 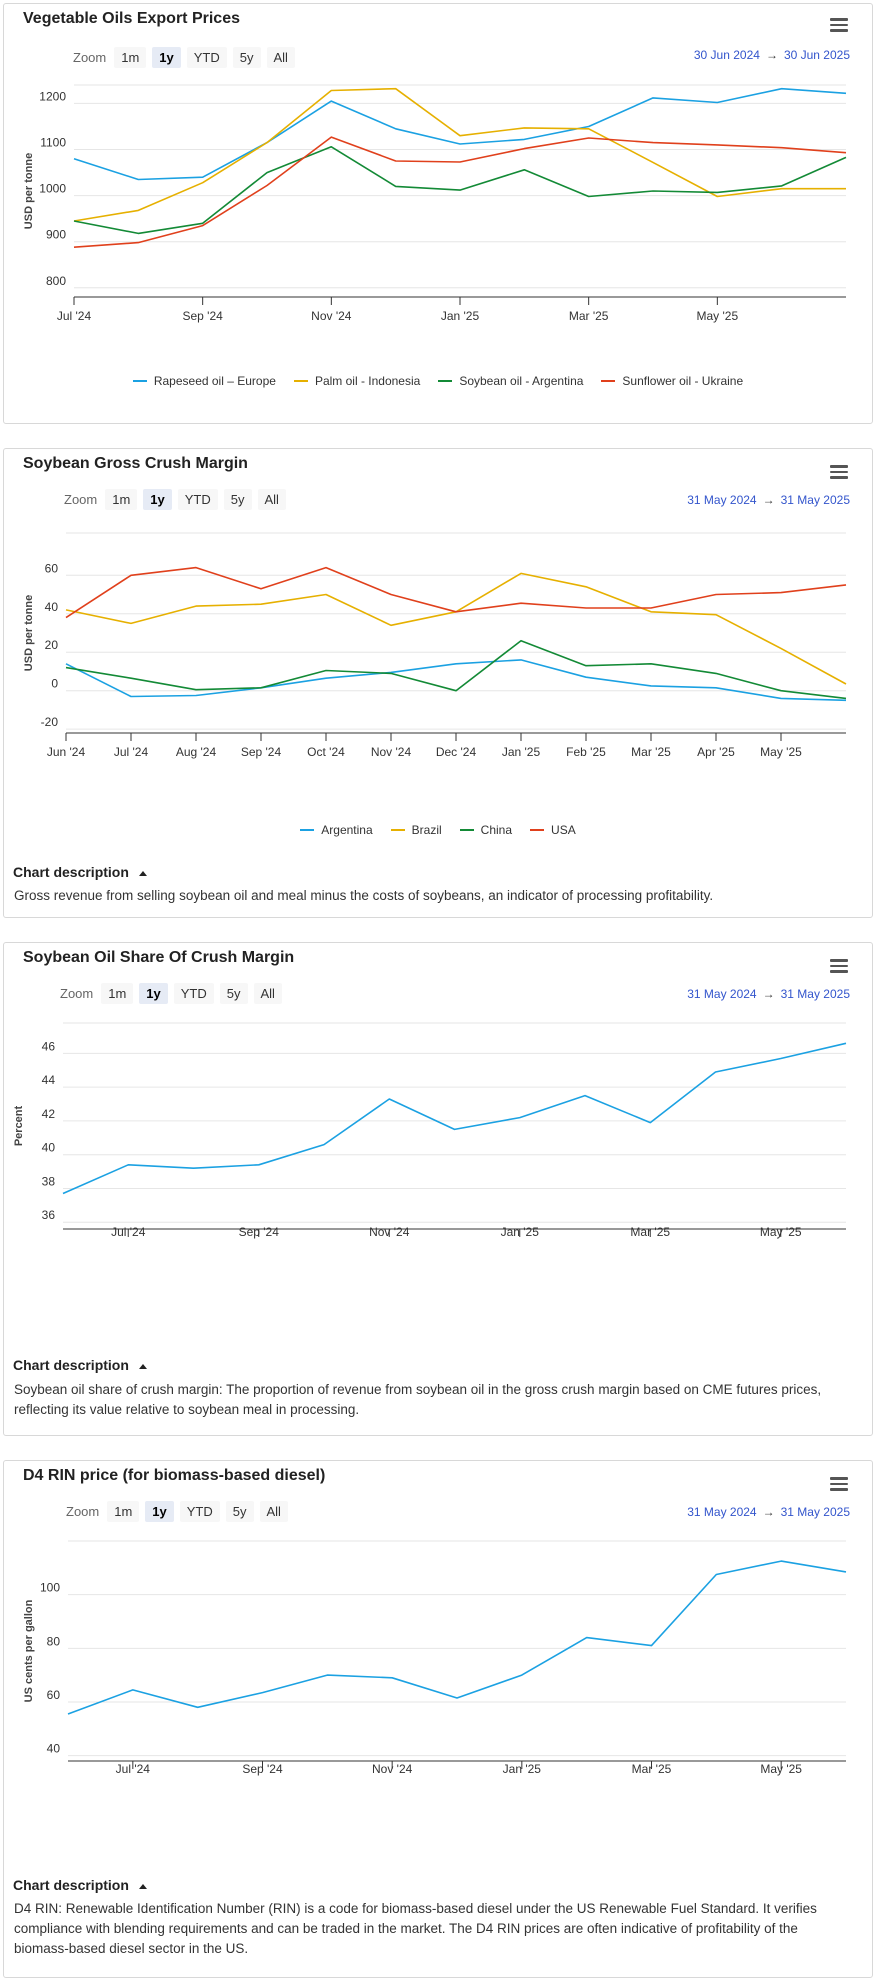 What do you see at coordinates (131, 18) in the screenshot?
I see `chart-title: Vegetable Oils Export Prices` at bounding box center [131, 18].